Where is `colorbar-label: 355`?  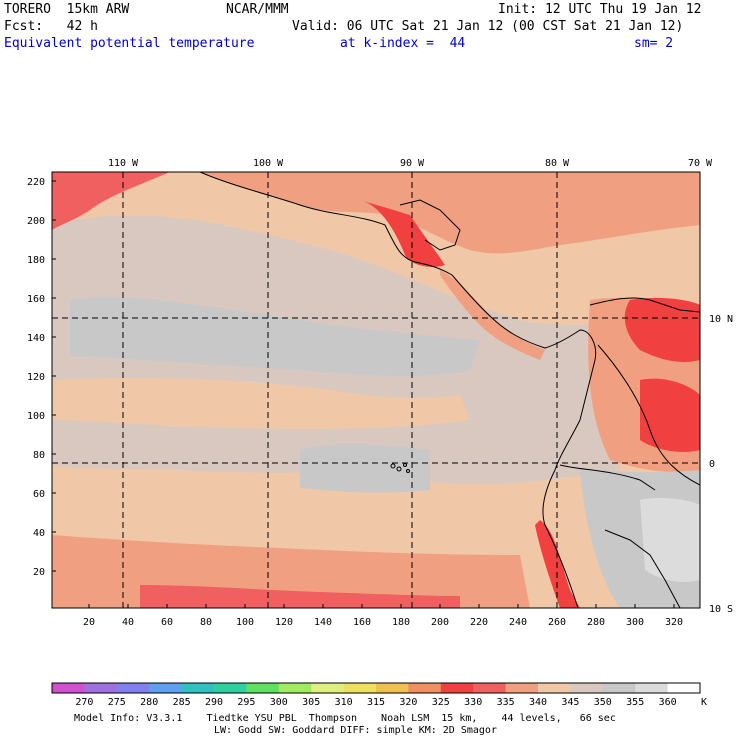 colorbar-label: 355 is located at coordinates (635, 702).